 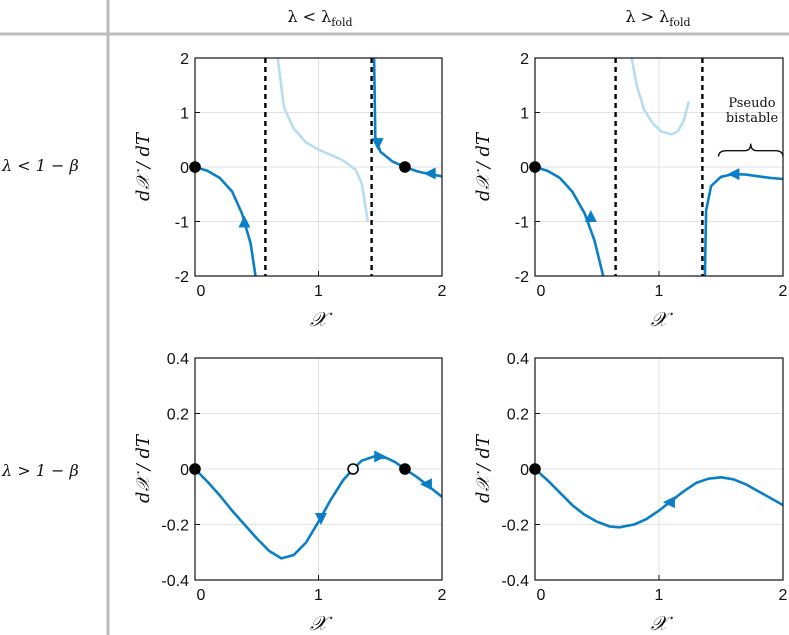 What do you see at coordinates (752, 118) in the screenshot?
I see `annotation-line-2: bistable` at bounding box center [752, 118].